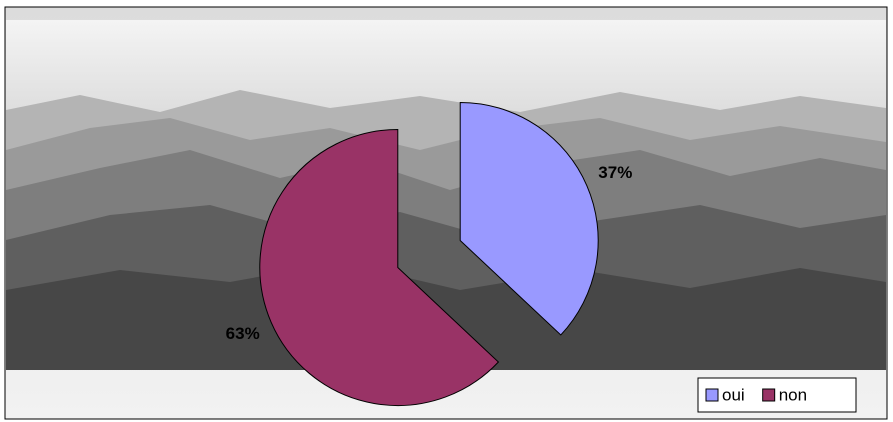 The height and width of the screenshot is (422, 893). What do you see at coordinates (615, 172) in the screenshot?
I see `data-label: 37%` at bounding box center [615, 172].